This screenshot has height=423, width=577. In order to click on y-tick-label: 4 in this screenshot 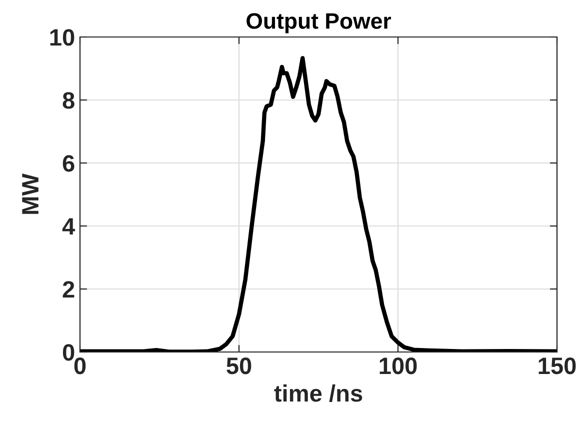, I will do `click(69, 226)`.